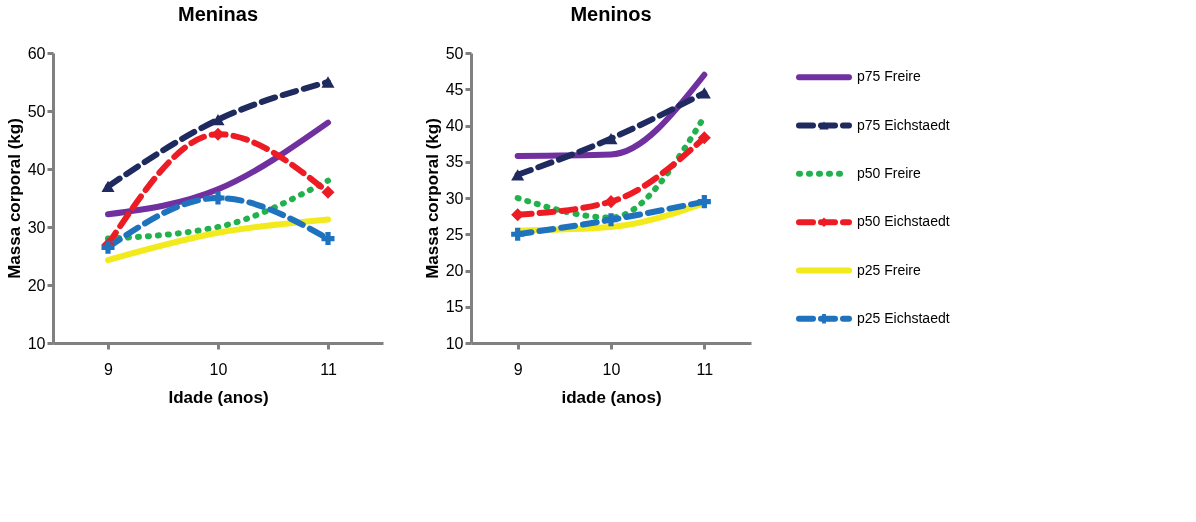 The height and width of the screenshot is (522, 1196). I want to click on legend-label: p25 Freire, so click(889, 269).